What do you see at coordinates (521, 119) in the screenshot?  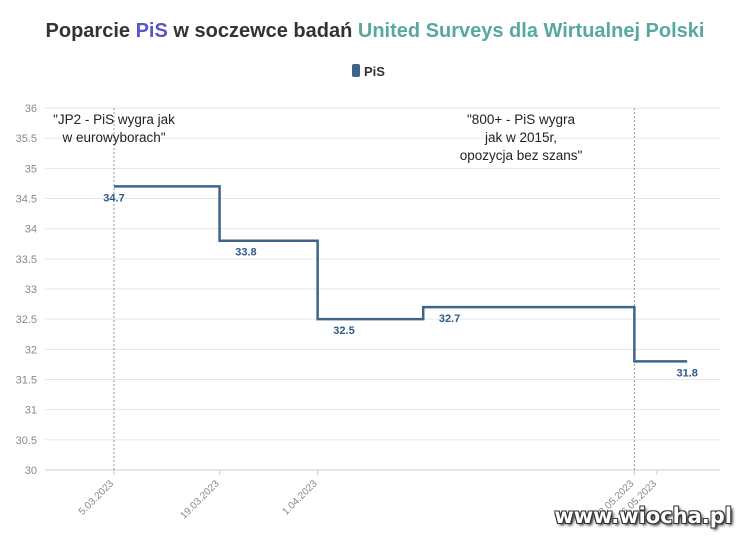 I see `annotation-text: "800+ - PiS wygra` at bounding box center [521, 119].